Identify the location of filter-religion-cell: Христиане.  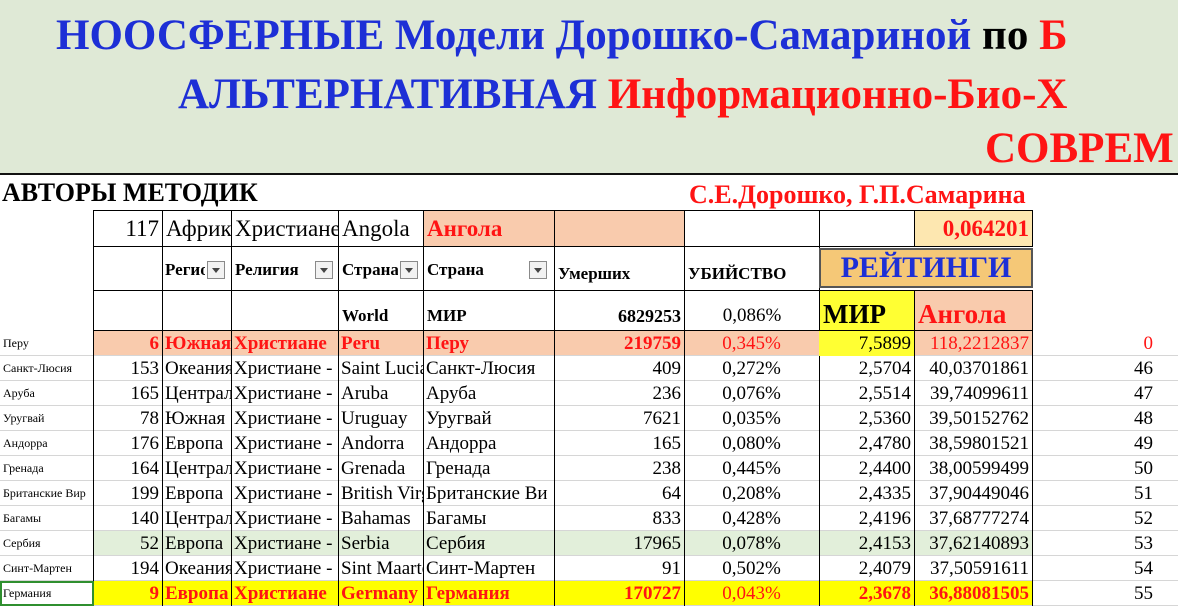
(285, 228).